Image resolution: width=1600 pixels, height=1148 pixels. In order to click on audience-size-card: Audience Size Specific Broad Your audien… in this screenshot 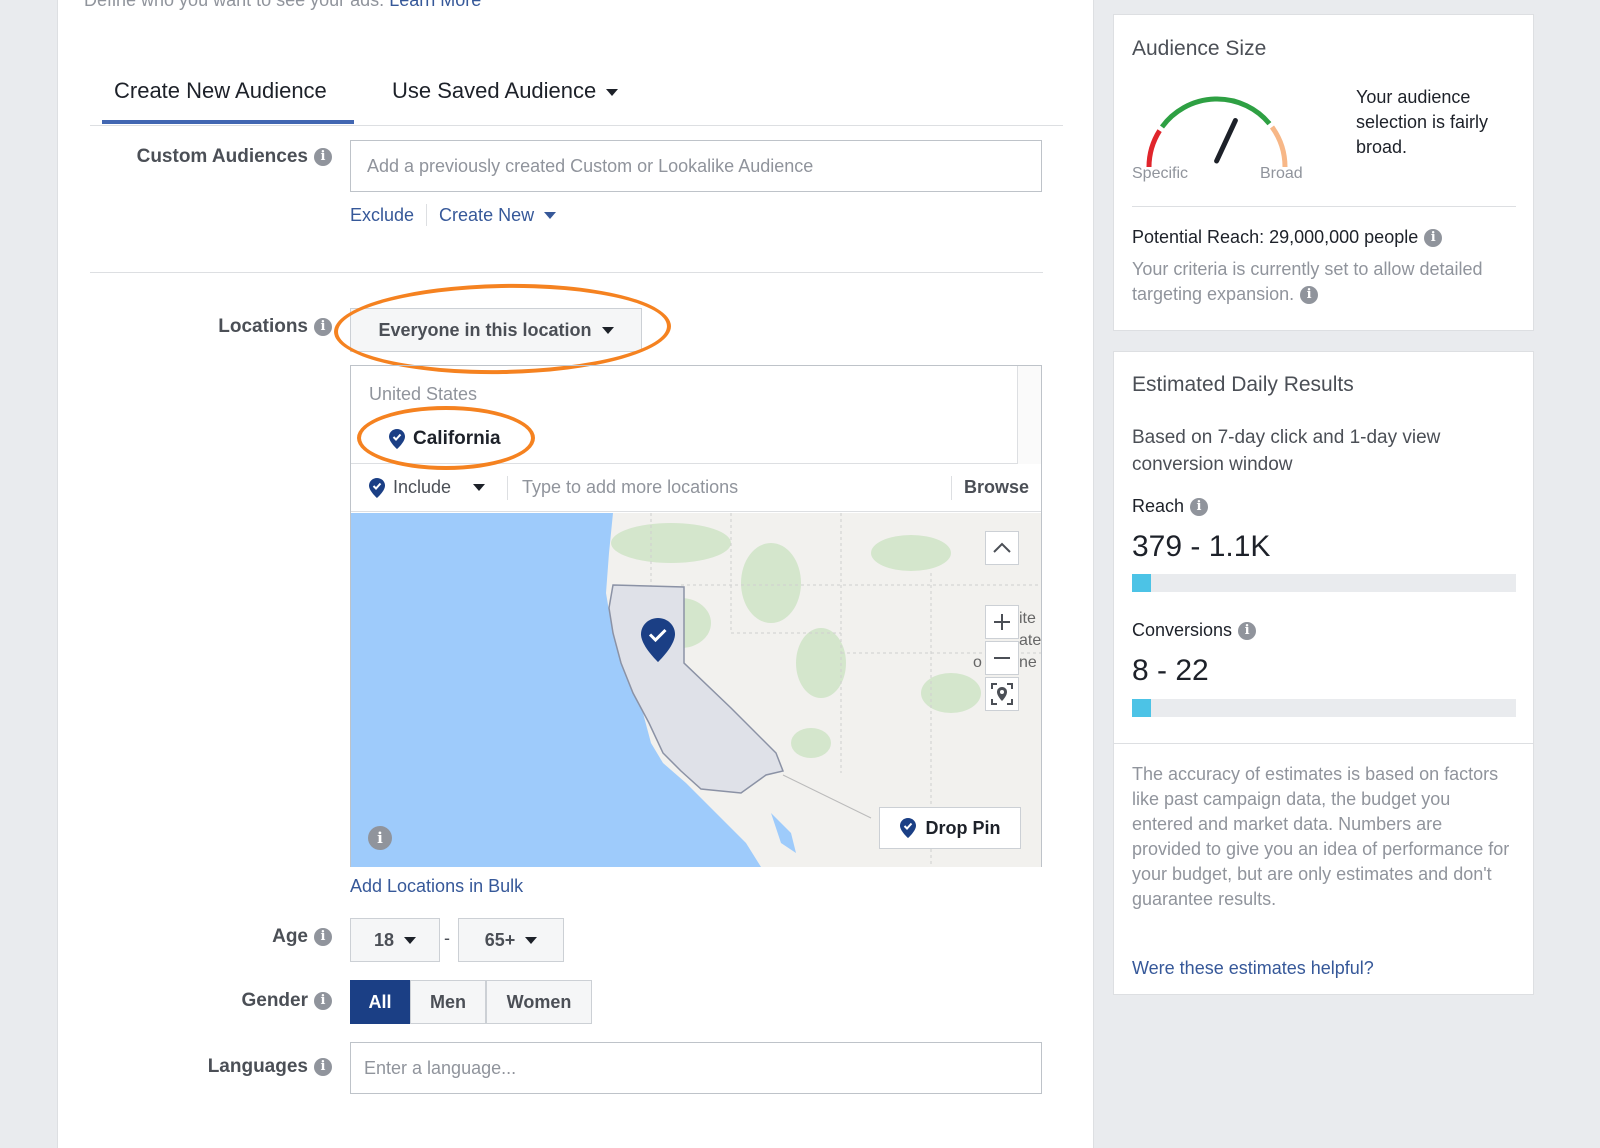, I will do `click(1323, 172)`.